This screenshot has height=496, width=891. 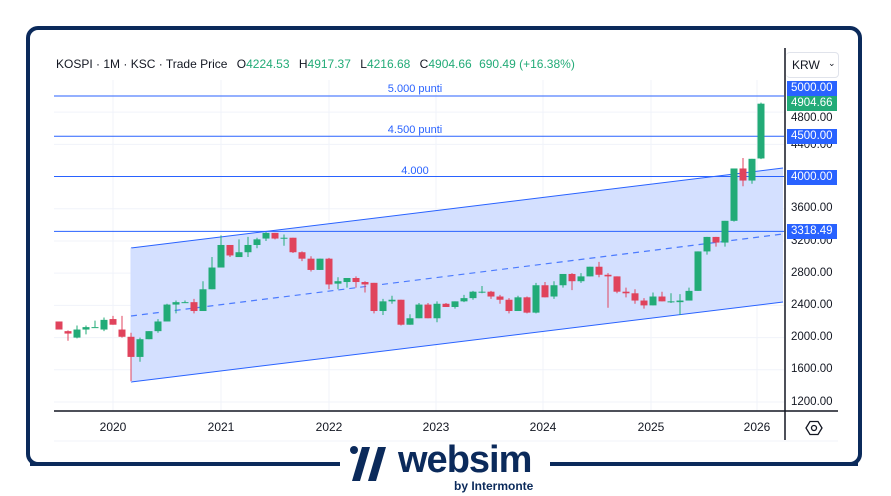 I want to click on price-label-3318: 3318.49, so click(x=812, y=231).